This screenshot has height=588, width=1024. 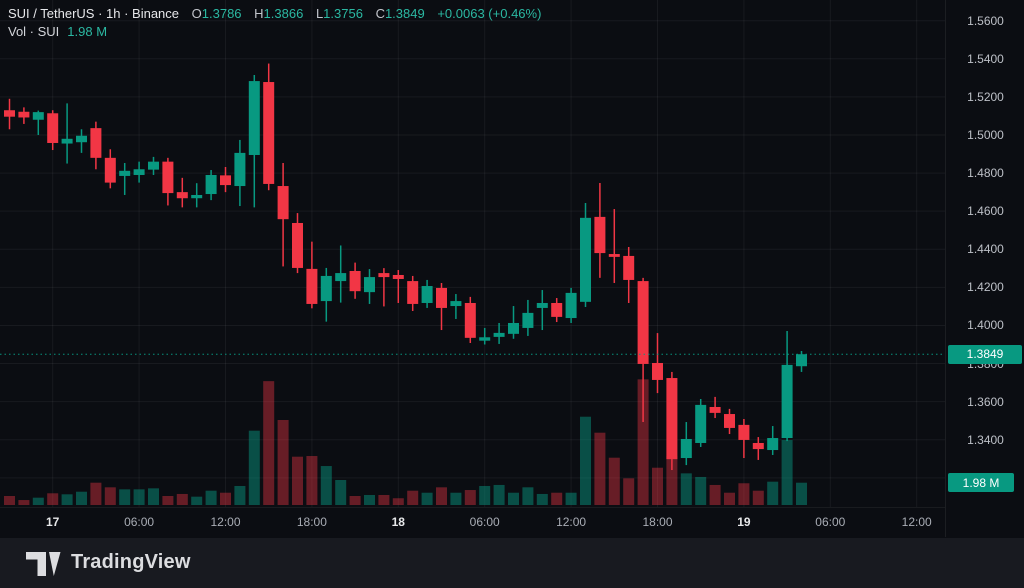 I want to click on time-tick-label: 17, so click(x=53, y=522).